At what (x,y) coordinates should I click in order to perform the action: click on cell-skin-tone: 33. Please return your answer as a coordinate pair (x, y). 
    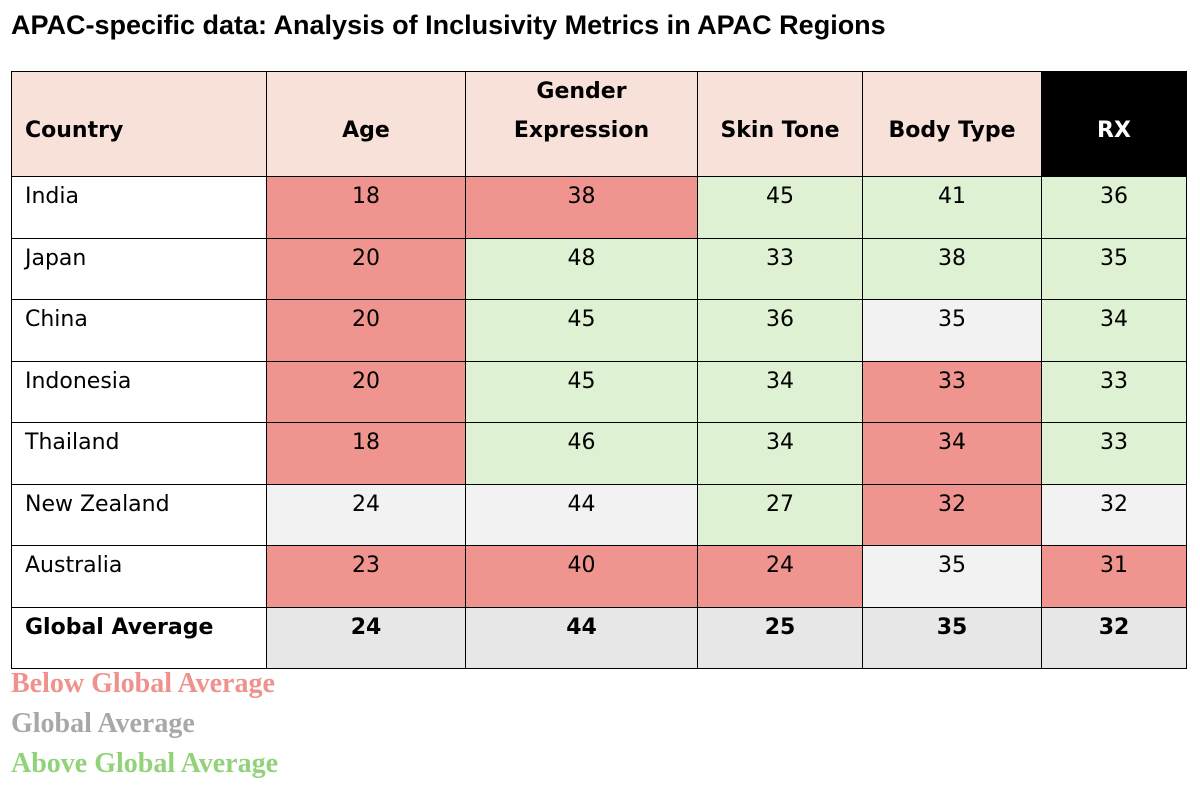
    Looking at the image, I should click on (780, 268).